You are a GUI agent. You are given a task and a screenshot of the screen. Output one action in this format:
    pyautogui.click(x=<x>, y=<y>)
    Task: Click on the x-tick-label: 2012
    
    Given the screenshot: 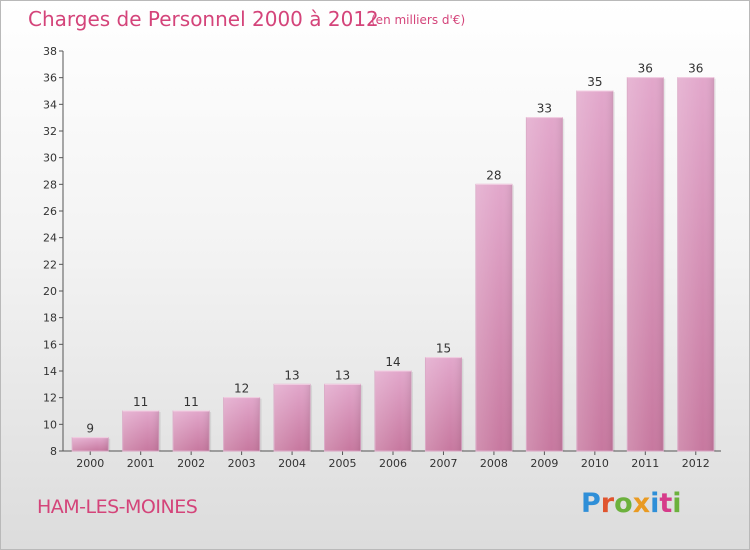 What is the action you would take?
    pyautogui.click(x=696, y=463)
    